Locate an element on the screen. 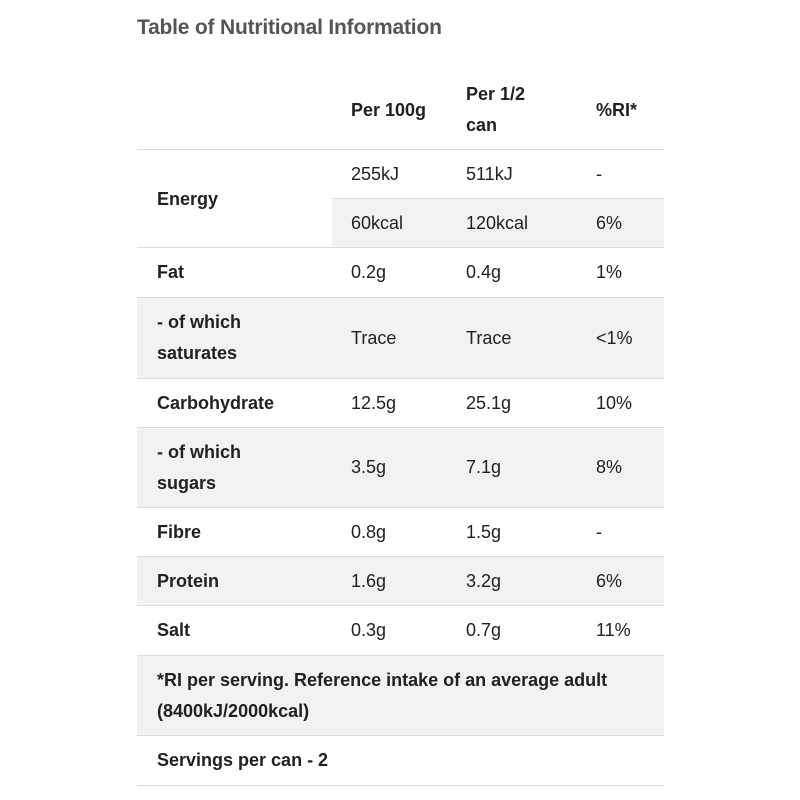 Image resolution: width=800 pixels, height=800 pixels. value-per-half: 25.1g is located at coordinates (489, 402).